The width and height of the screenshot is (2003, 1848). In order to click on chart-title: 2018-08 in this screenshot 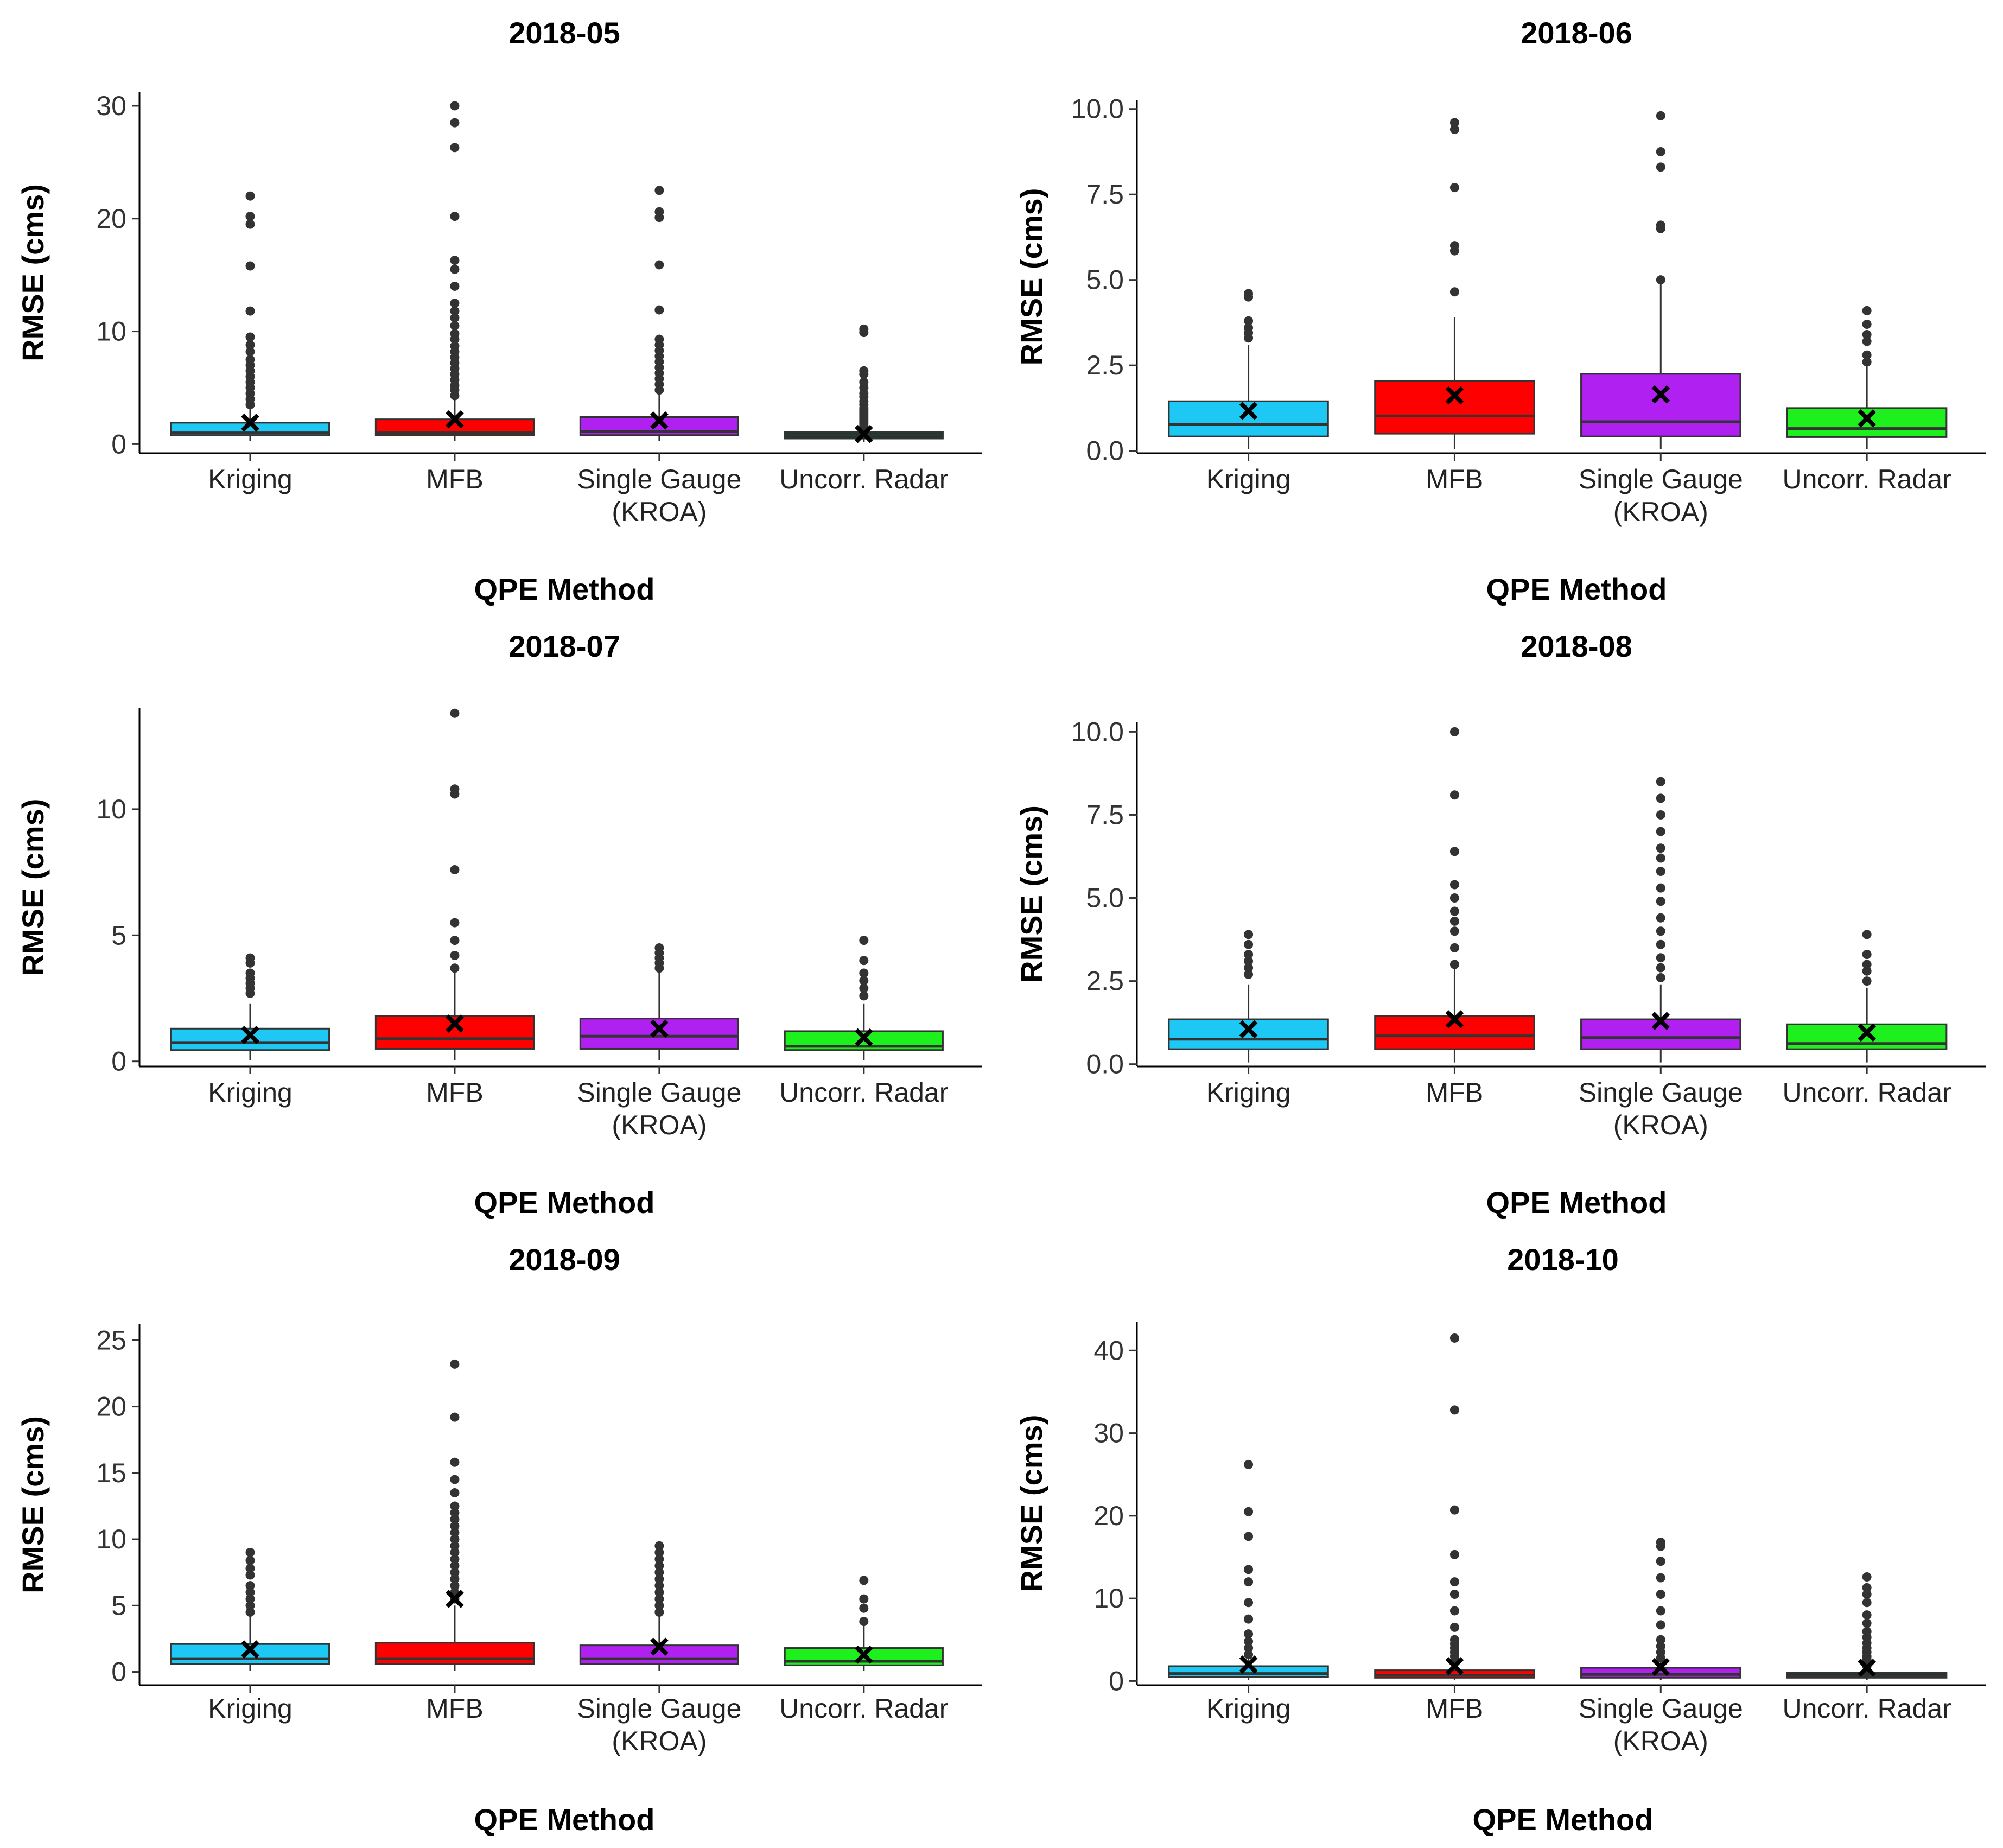, I will do `click(1576, 646)`.